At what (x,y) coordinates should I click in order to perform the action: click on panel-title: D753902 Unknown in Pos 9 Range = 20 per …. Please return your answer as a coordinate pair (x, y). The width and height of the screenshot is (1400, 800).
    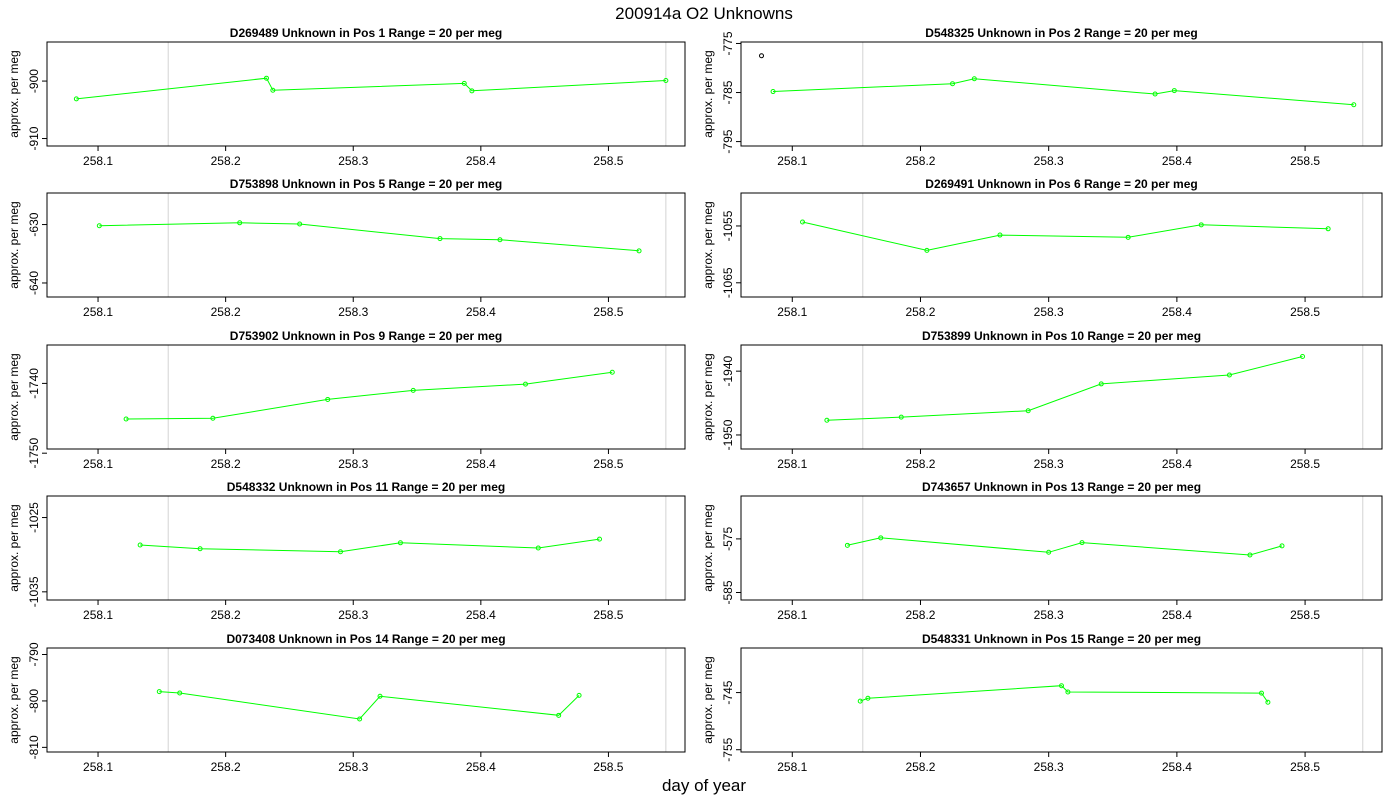
    Looking at the image, I should click on (366, 336).